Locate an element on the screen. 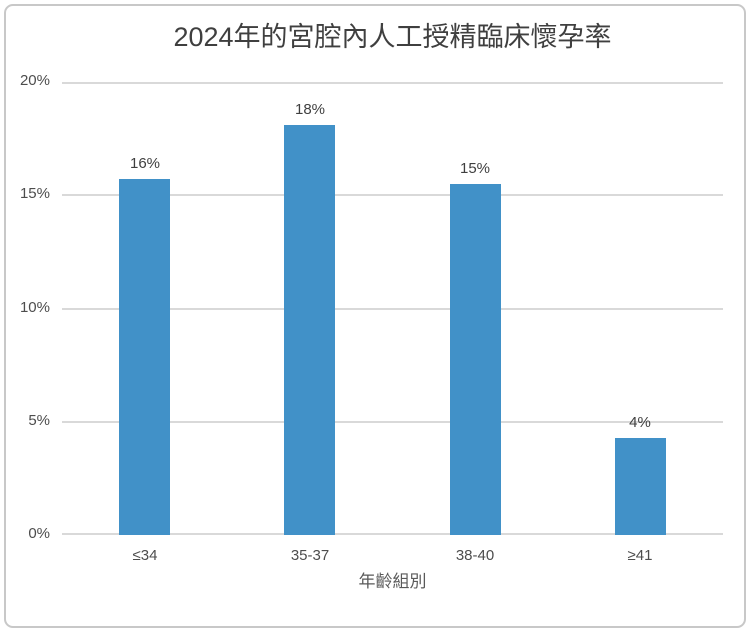 Image resolution: width=750 pixels, height=632 pixels. y-tick-label: 5% is located at coordinates (39, 420).